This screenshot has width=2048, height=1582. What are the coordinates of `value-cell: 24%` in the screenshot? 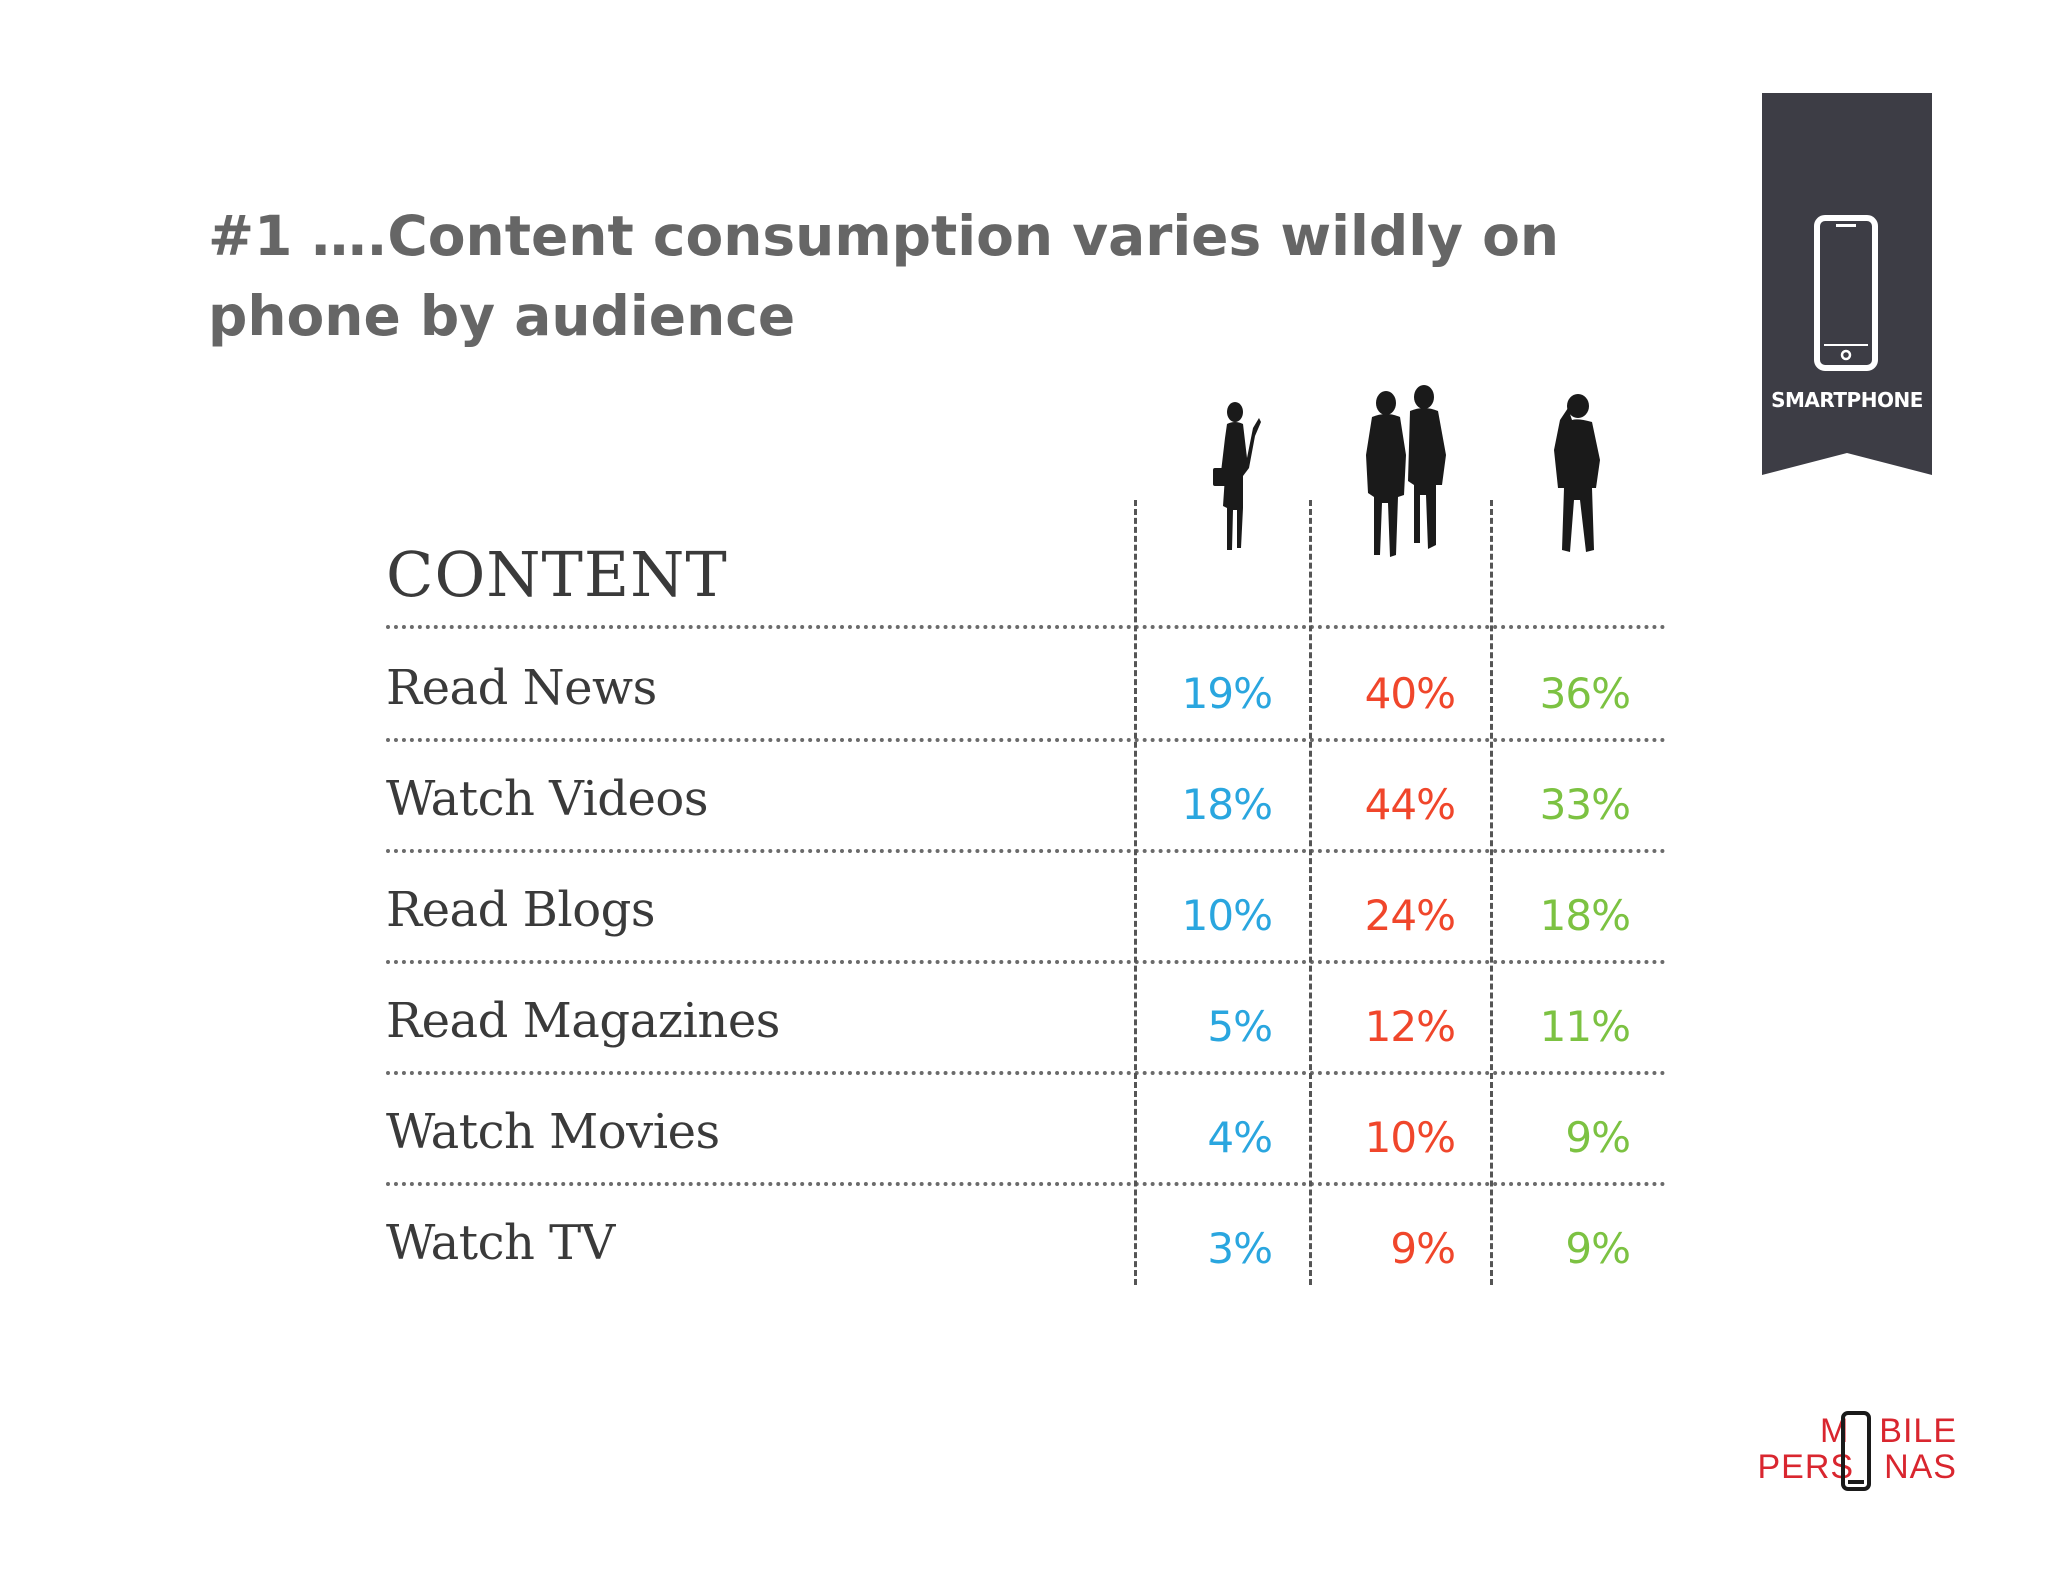 It's located at (1410, 915).